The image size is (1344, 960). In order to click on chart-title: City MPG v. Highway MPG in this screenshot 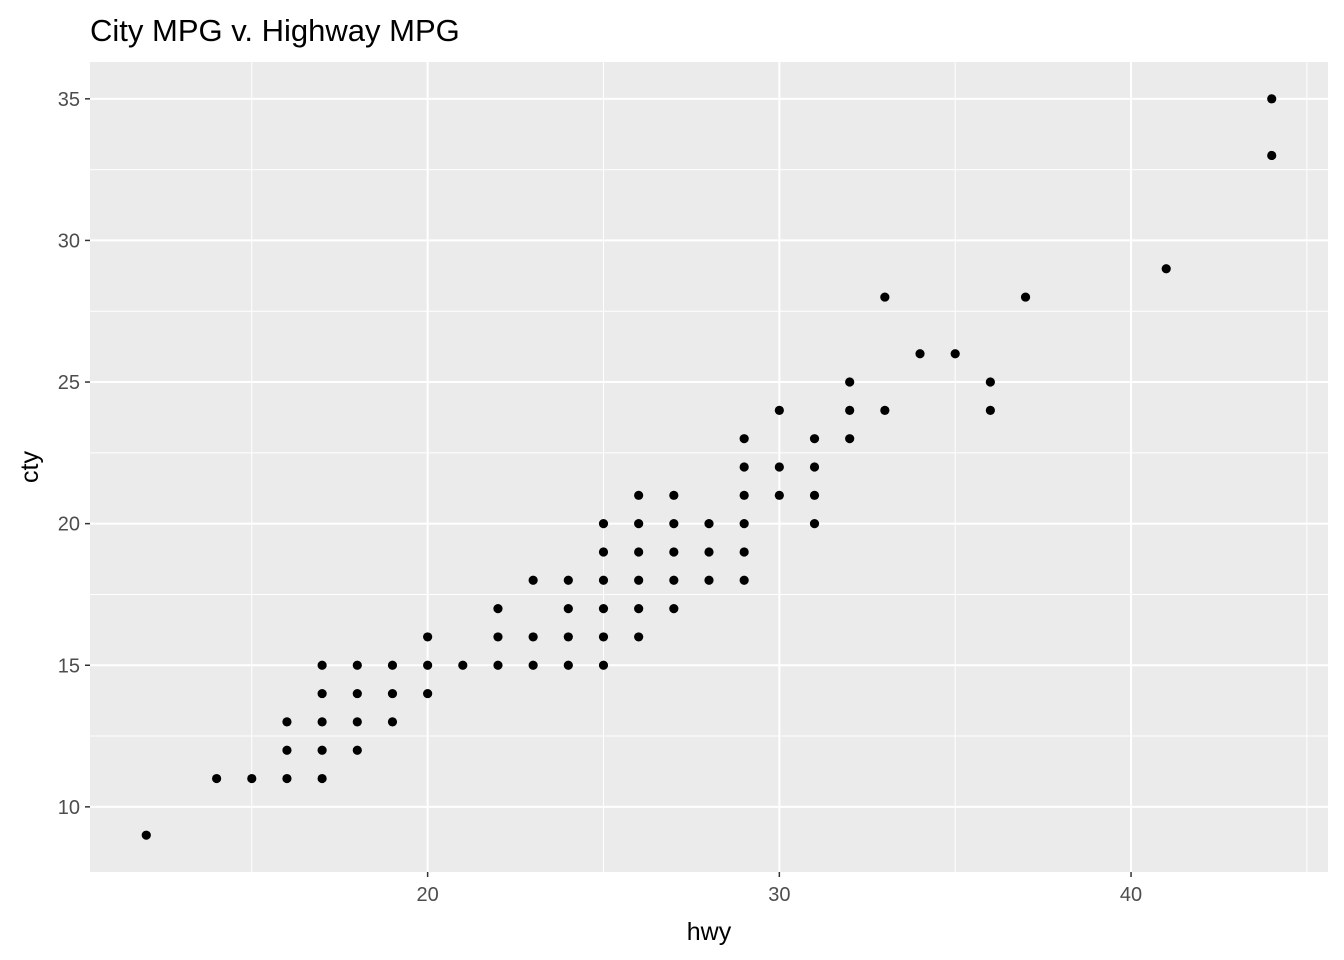, I will do `click(275, 30)`.